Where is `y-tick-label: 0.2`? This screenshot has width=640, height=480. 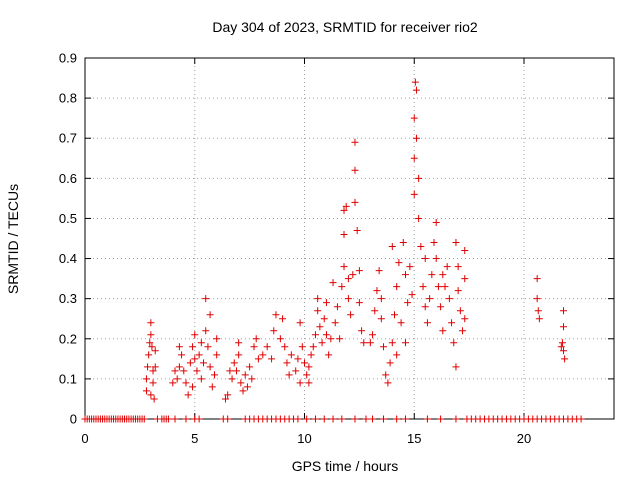
y-tick-label: 0.2 is located at coordinates (68, 338).